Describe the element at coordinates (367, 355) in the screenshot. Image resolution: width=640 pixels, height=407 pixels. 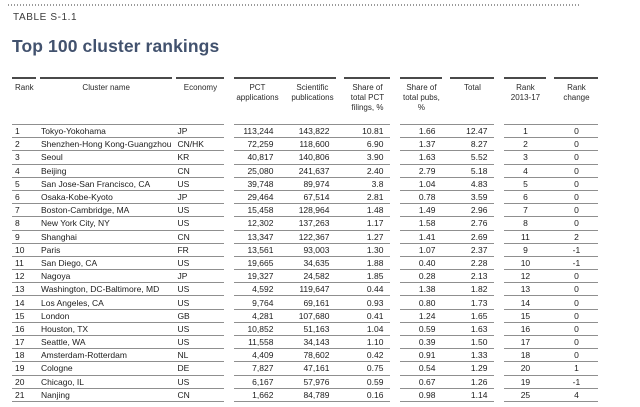
I see `cell-share-total-pct-filings: 0.42` at that location.